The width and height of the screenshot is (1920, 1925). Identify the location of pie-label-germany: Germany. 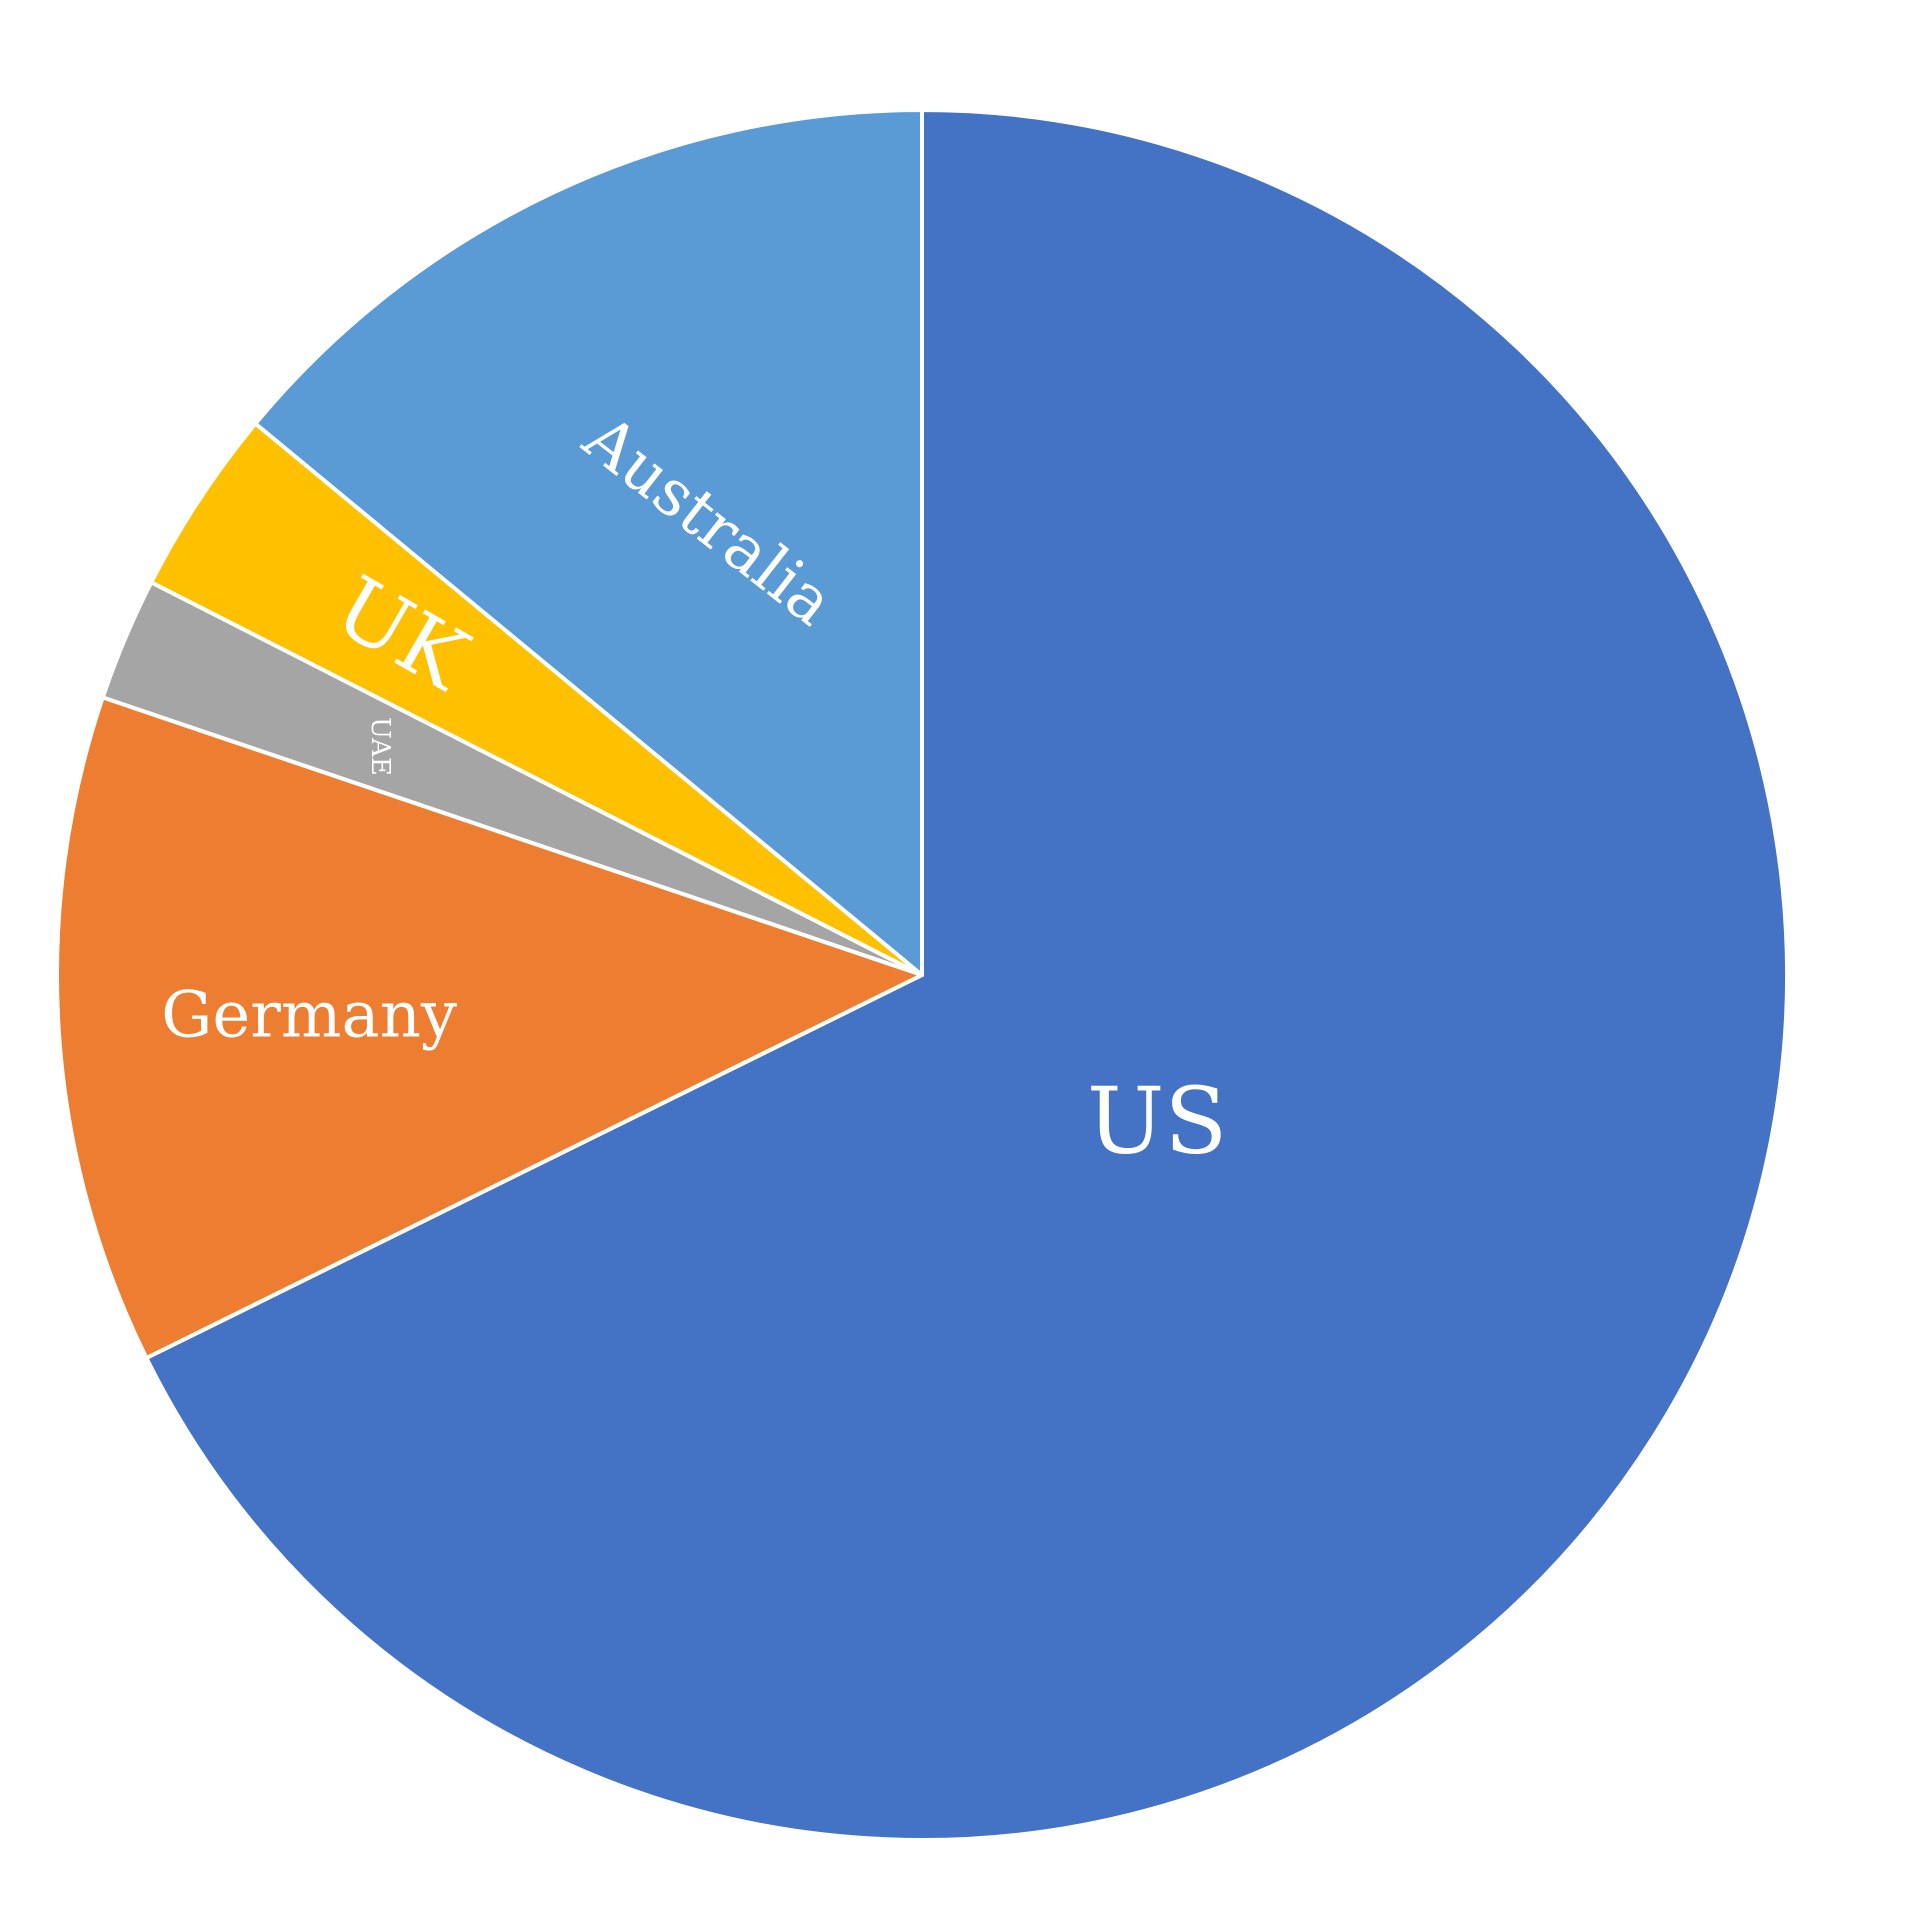
(309, 1015).